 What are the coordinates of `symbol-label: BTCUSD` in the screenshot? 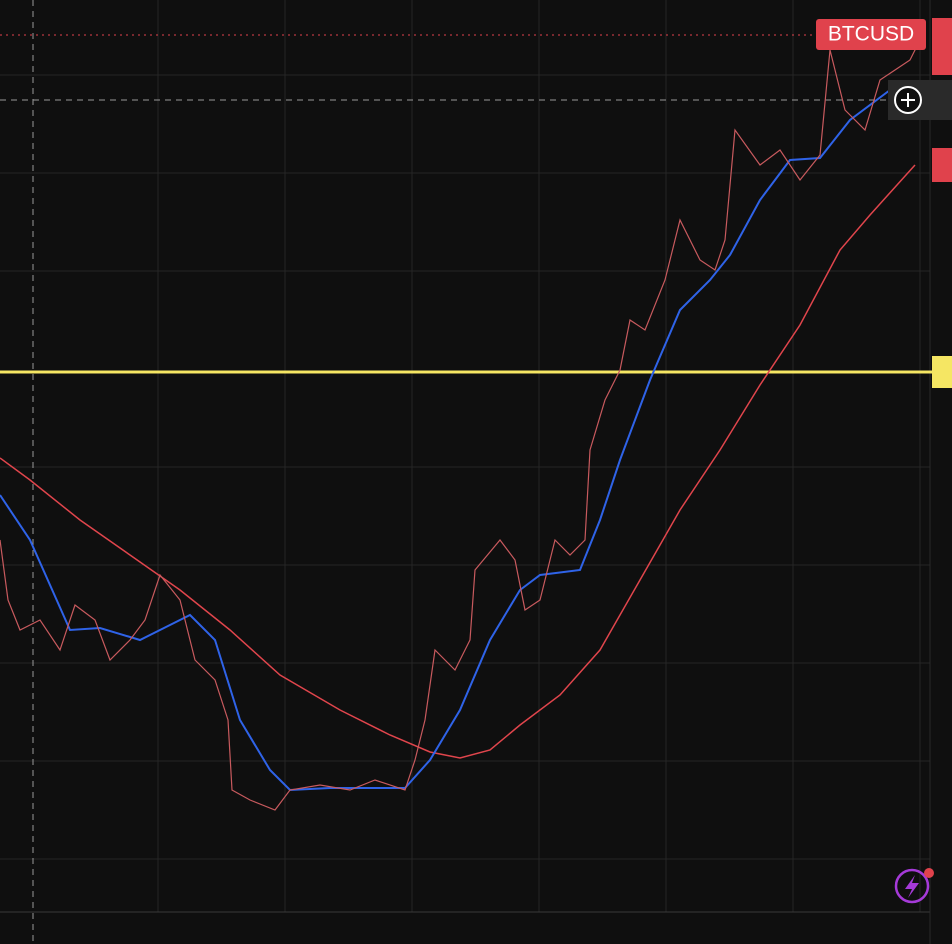 It's located at (871, 34).